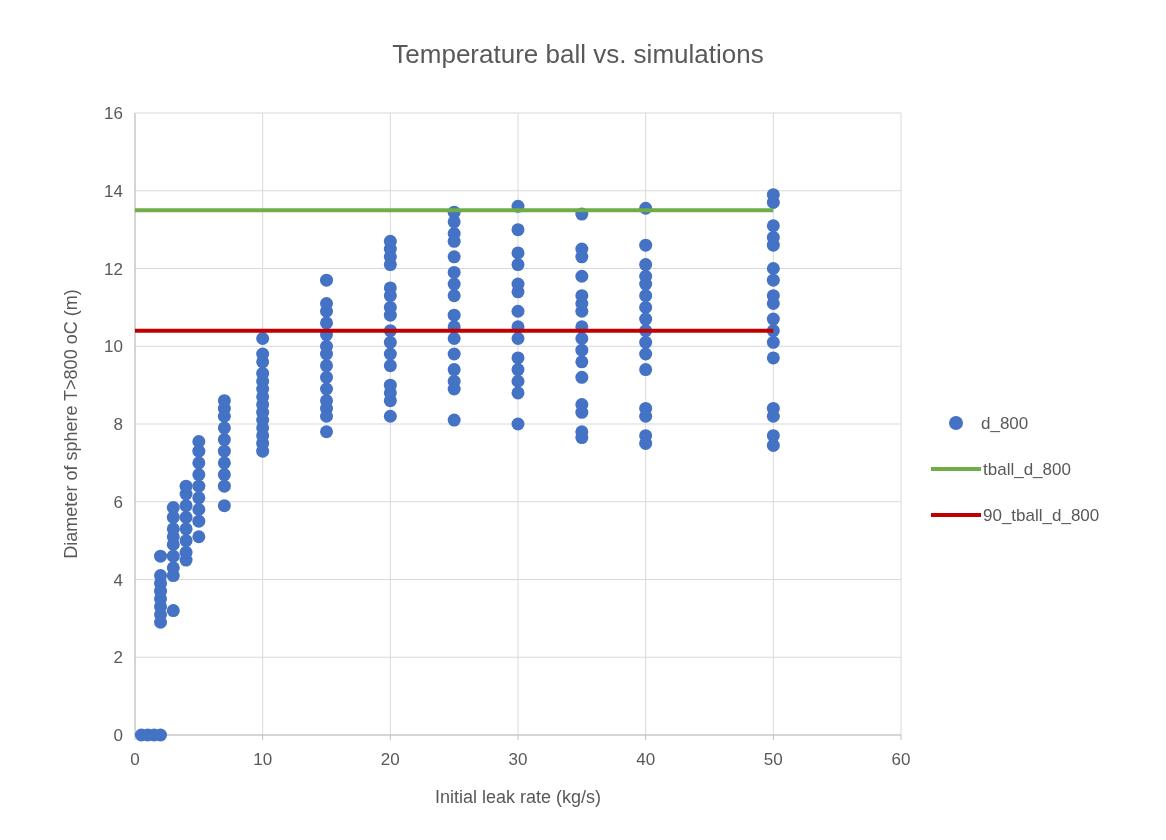 The image size is (1166, 840). What do you see at coordinates (646, 759) in the screenshot?
I see `x-tick-label: 40` at bounding box center [646, 759].